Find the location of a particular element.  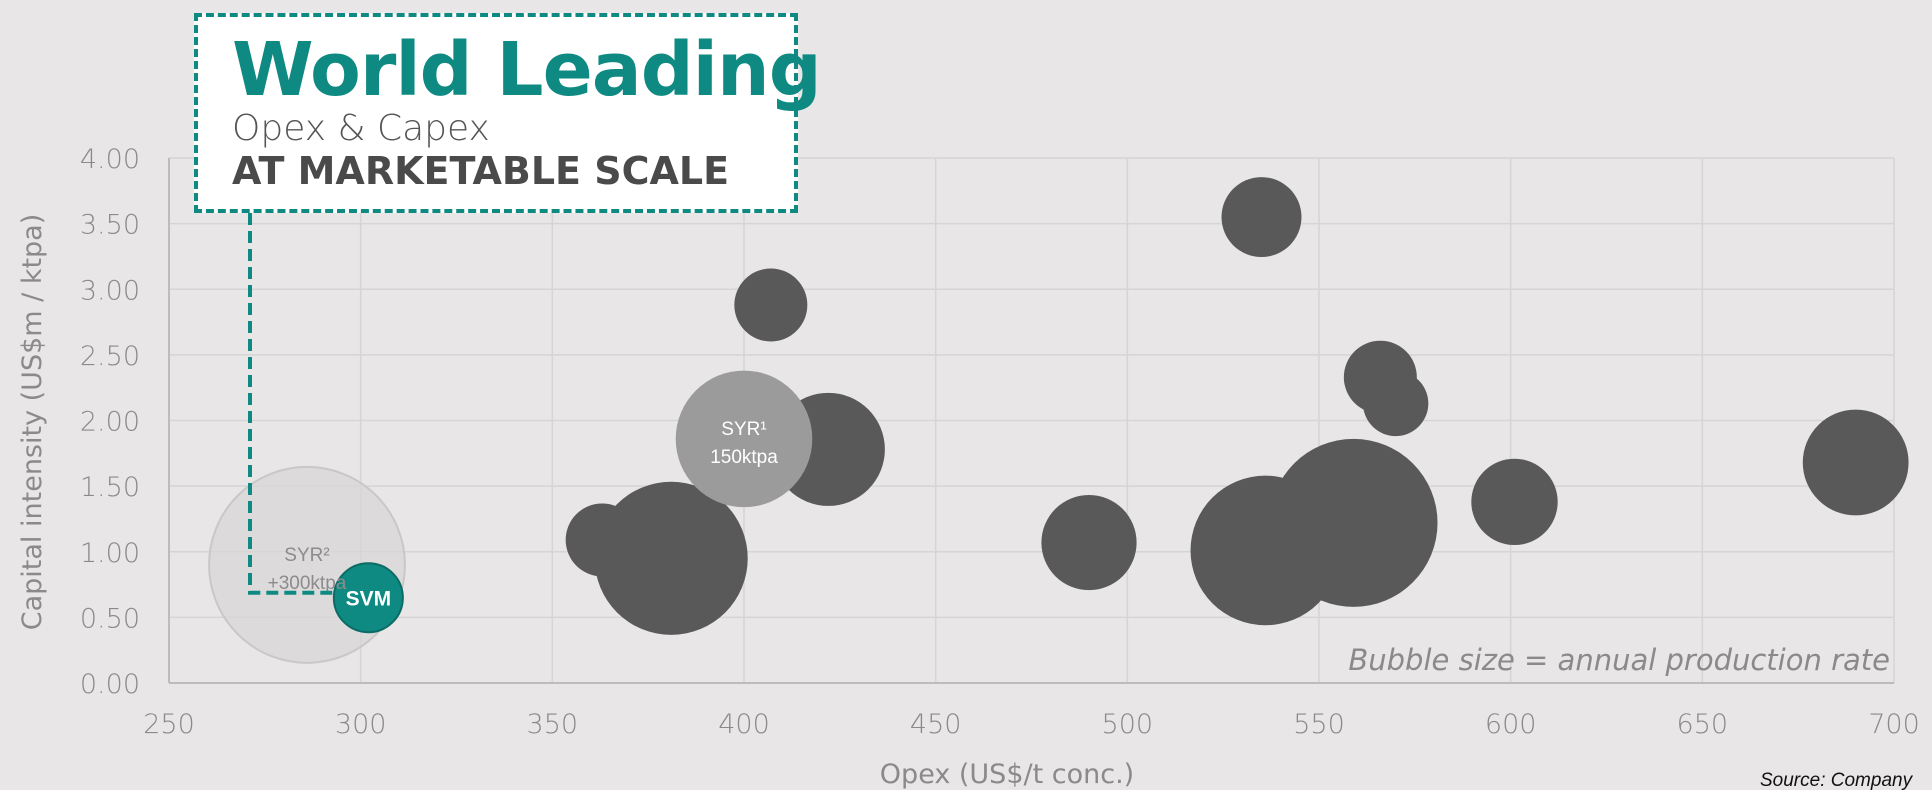

bubble-size-note: Bubble size = annual production rate is located at coordinates (1619, 660).